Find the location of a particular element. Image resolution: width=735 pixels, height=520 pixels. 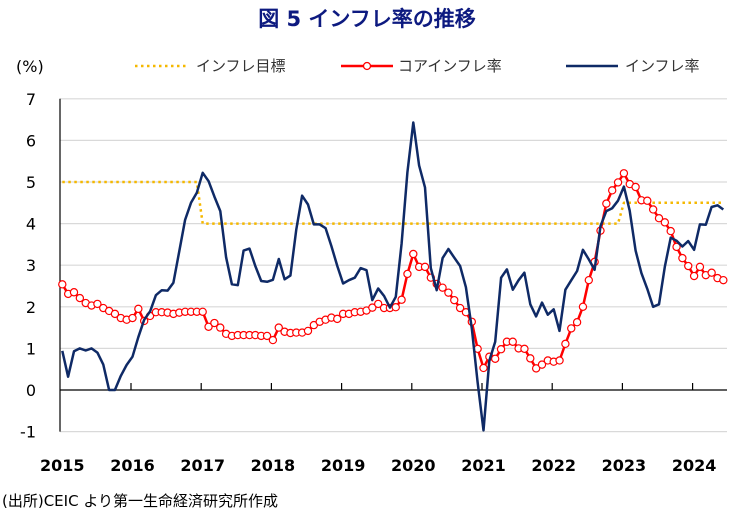

legend: インフレ目標 コアインフレ率 インフレ率 is located at coordinates (417, 66).